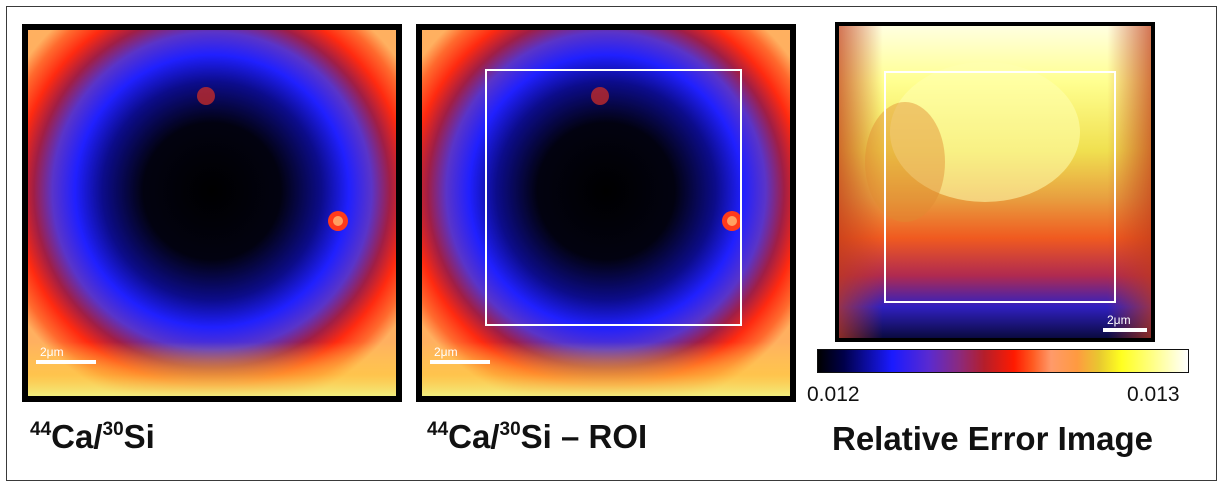 This screenshot has width=1225, height=489. I want to click on caption-ratio-roi: 44Ca/30Si – ROI, so click(537, 436).